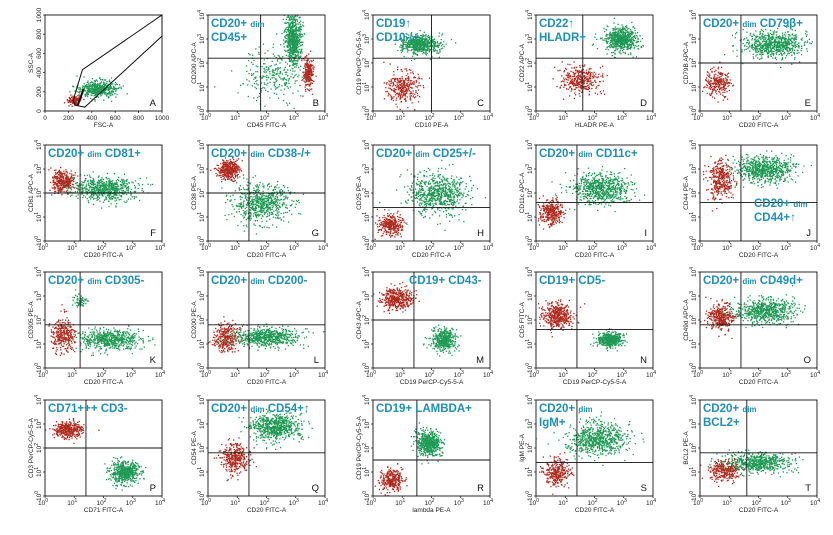 This screenshot has height=535, width=833. Describe the element at coordinates (359, 63) in the screenshot. I see `y-axis-label: CD19 PerCP-Cy5-5-A` at that location.